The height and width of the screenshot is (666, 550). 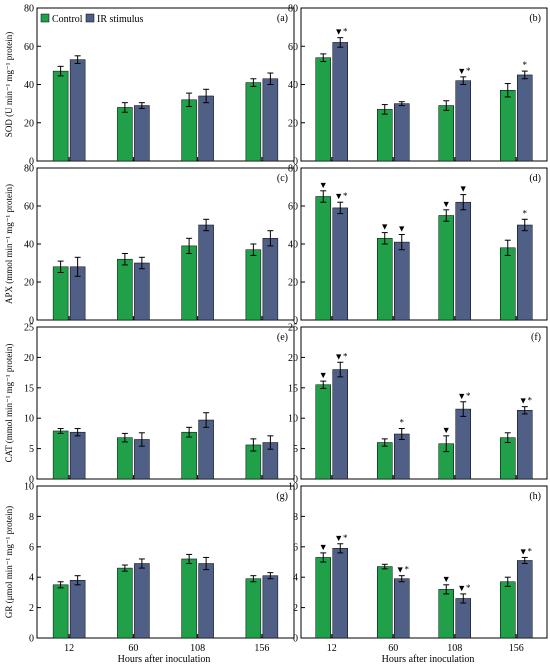 What do you see at coordinates (282, 496) in the screenshot?
I see `panel-label: (g)` at bounding box center [282, 496].